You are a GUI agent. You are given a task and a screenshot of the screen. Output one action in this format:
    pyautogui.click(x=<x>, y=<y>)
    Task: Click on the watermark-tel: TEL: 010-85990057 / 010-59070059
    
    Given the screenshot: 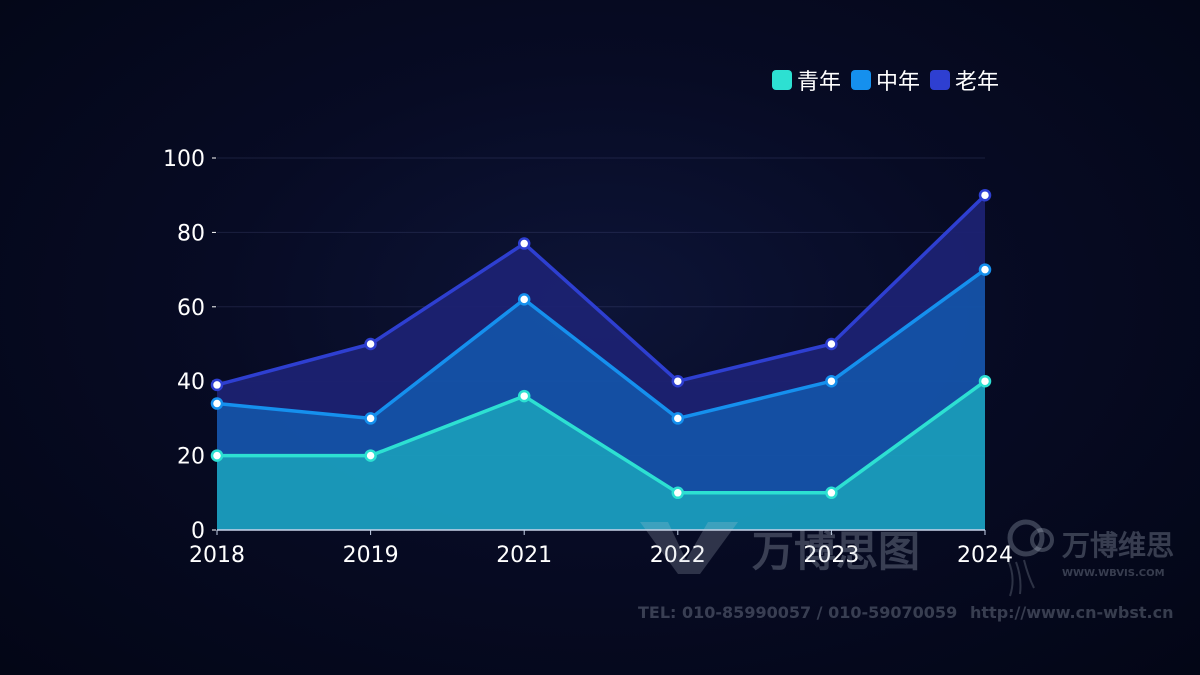 What is the action you would take?
    pyautogui.click(x=797, y=612)
    